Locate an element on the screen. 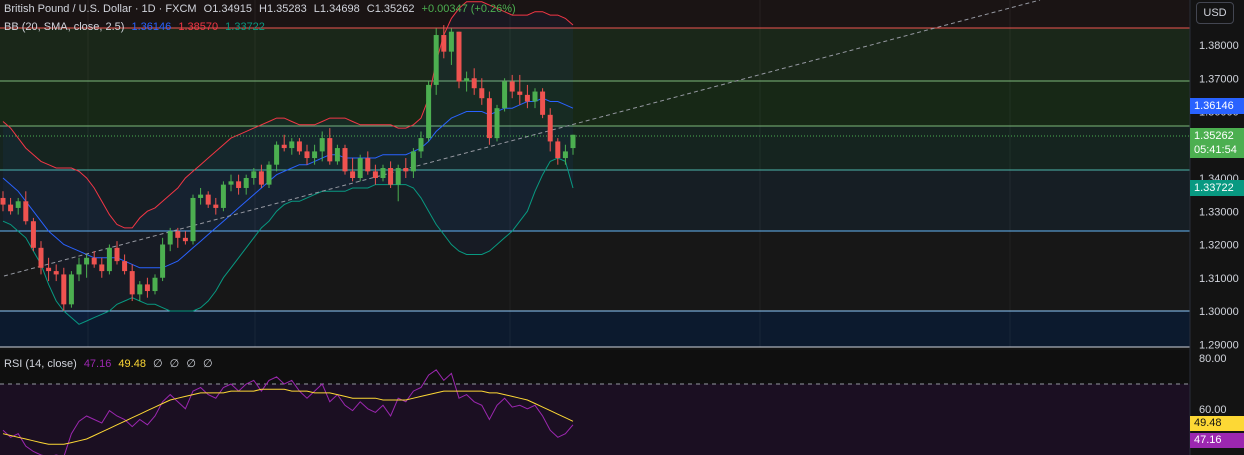  zone-top is located at coordinates (595, 14).